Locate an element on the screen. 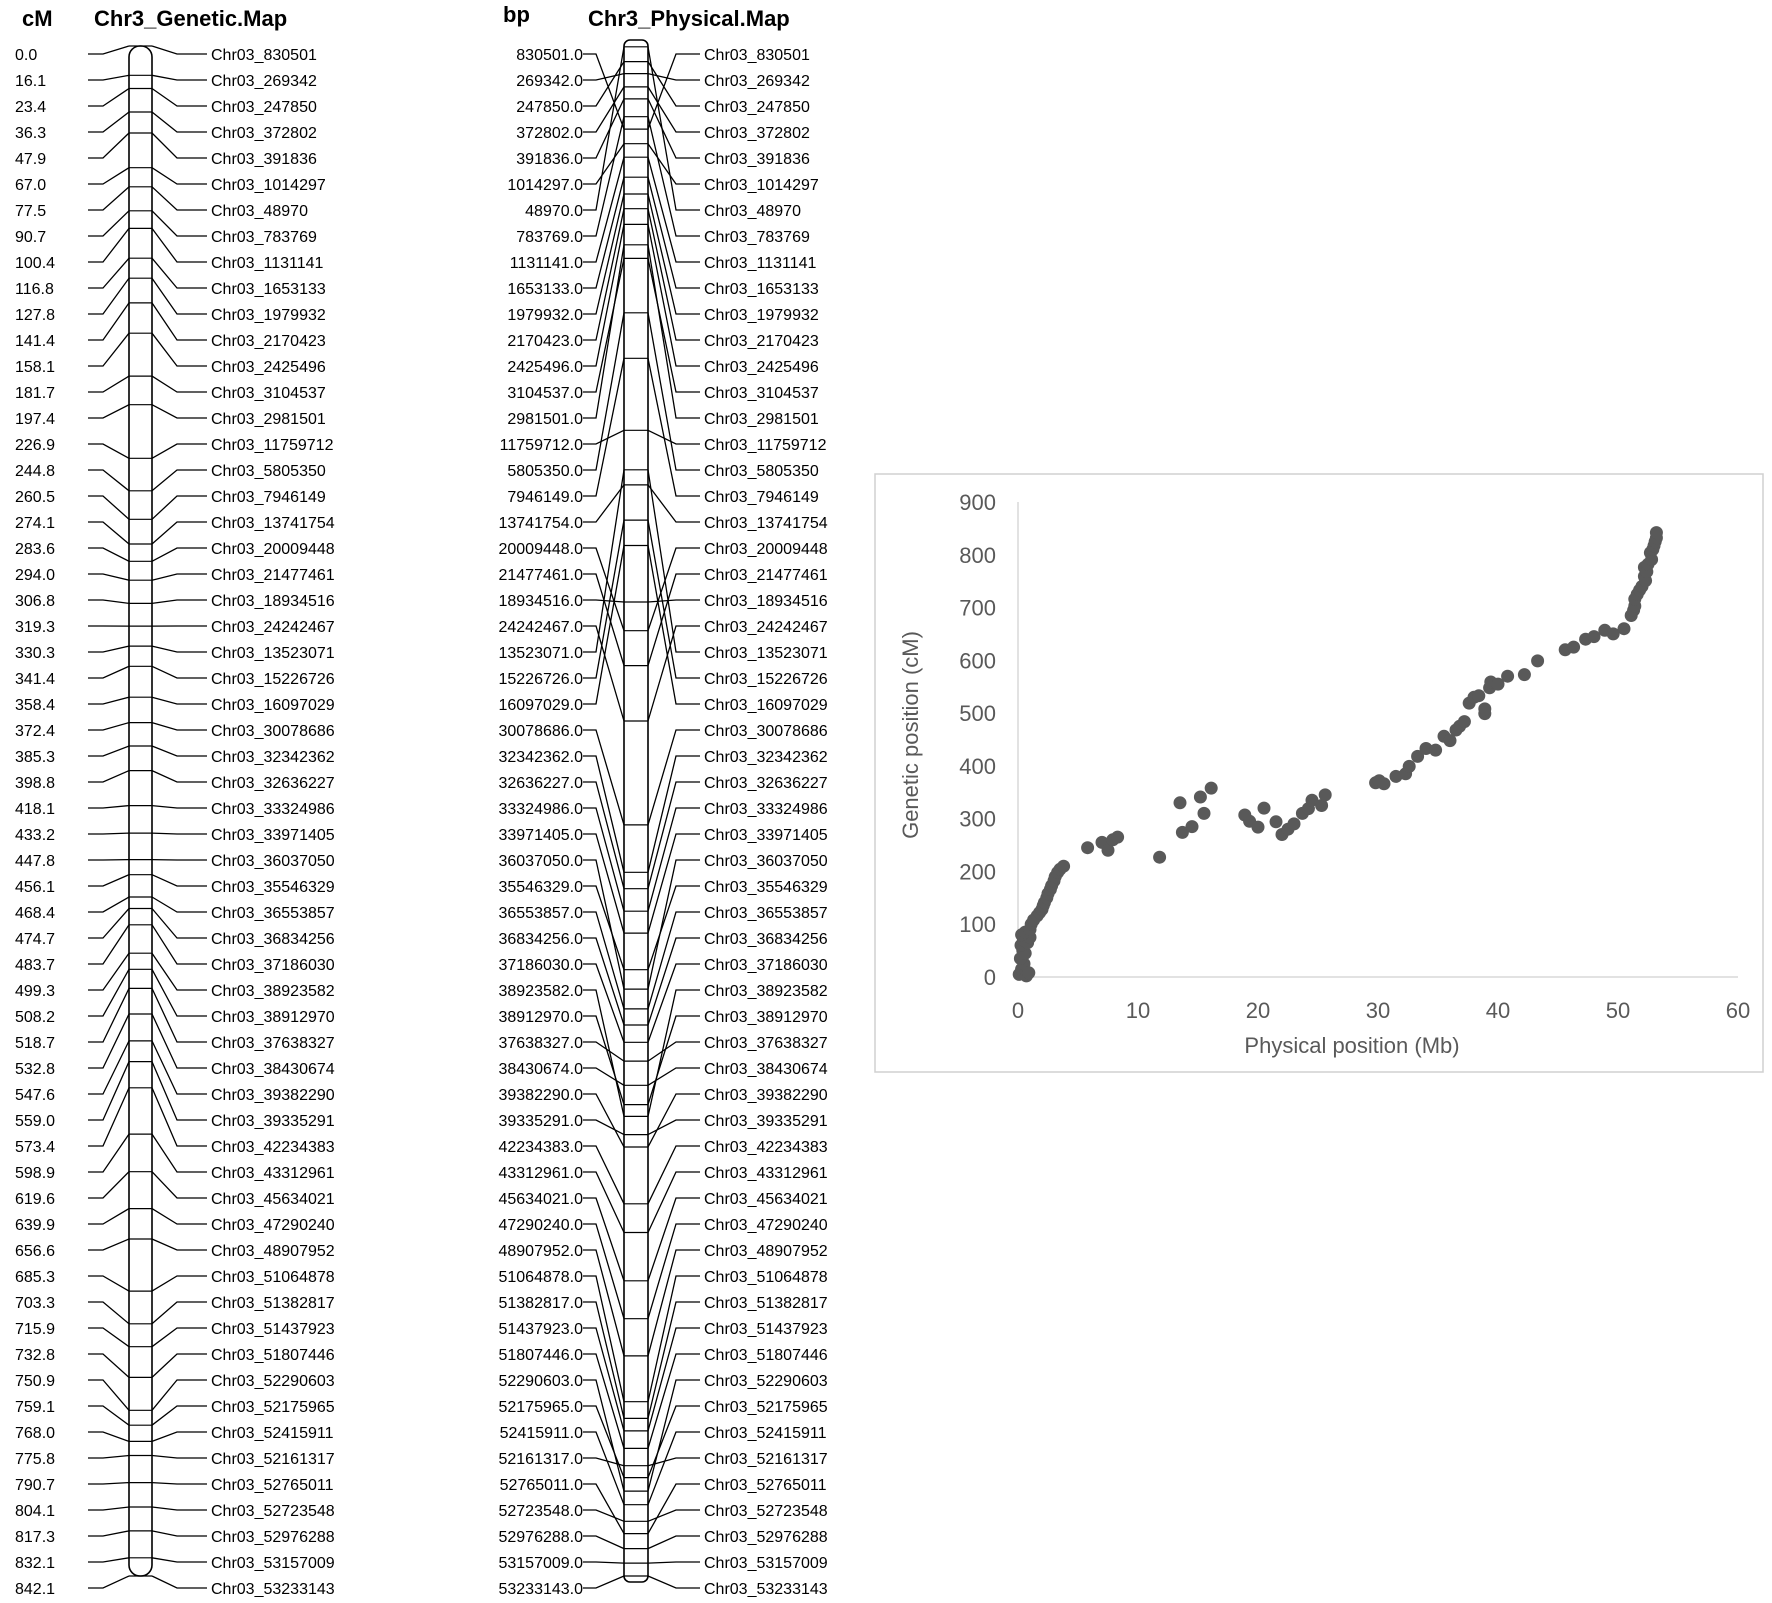 This screenshot has width=1772, height=1603. physical-marker: 51382817.0 Chr03_51382817 is located at coordinates (663, 1357).